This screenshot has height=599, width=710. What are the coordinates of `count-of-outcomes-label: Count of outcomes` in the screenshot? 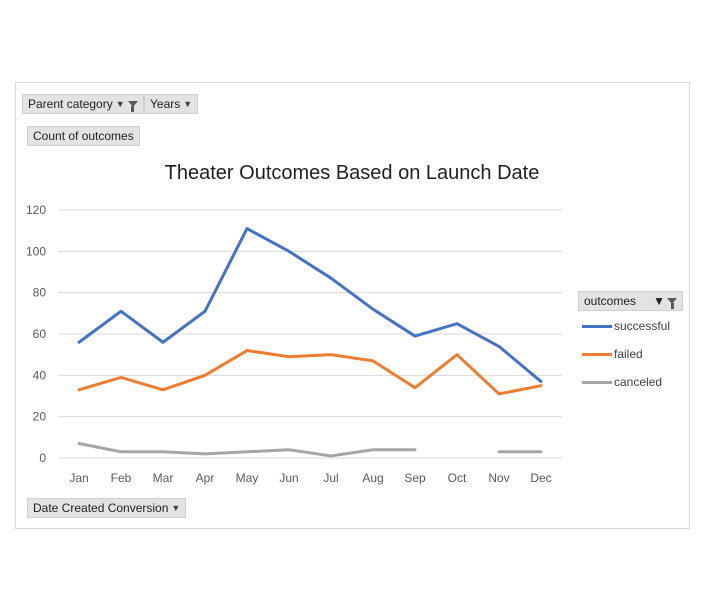 It's located at (83, 136).